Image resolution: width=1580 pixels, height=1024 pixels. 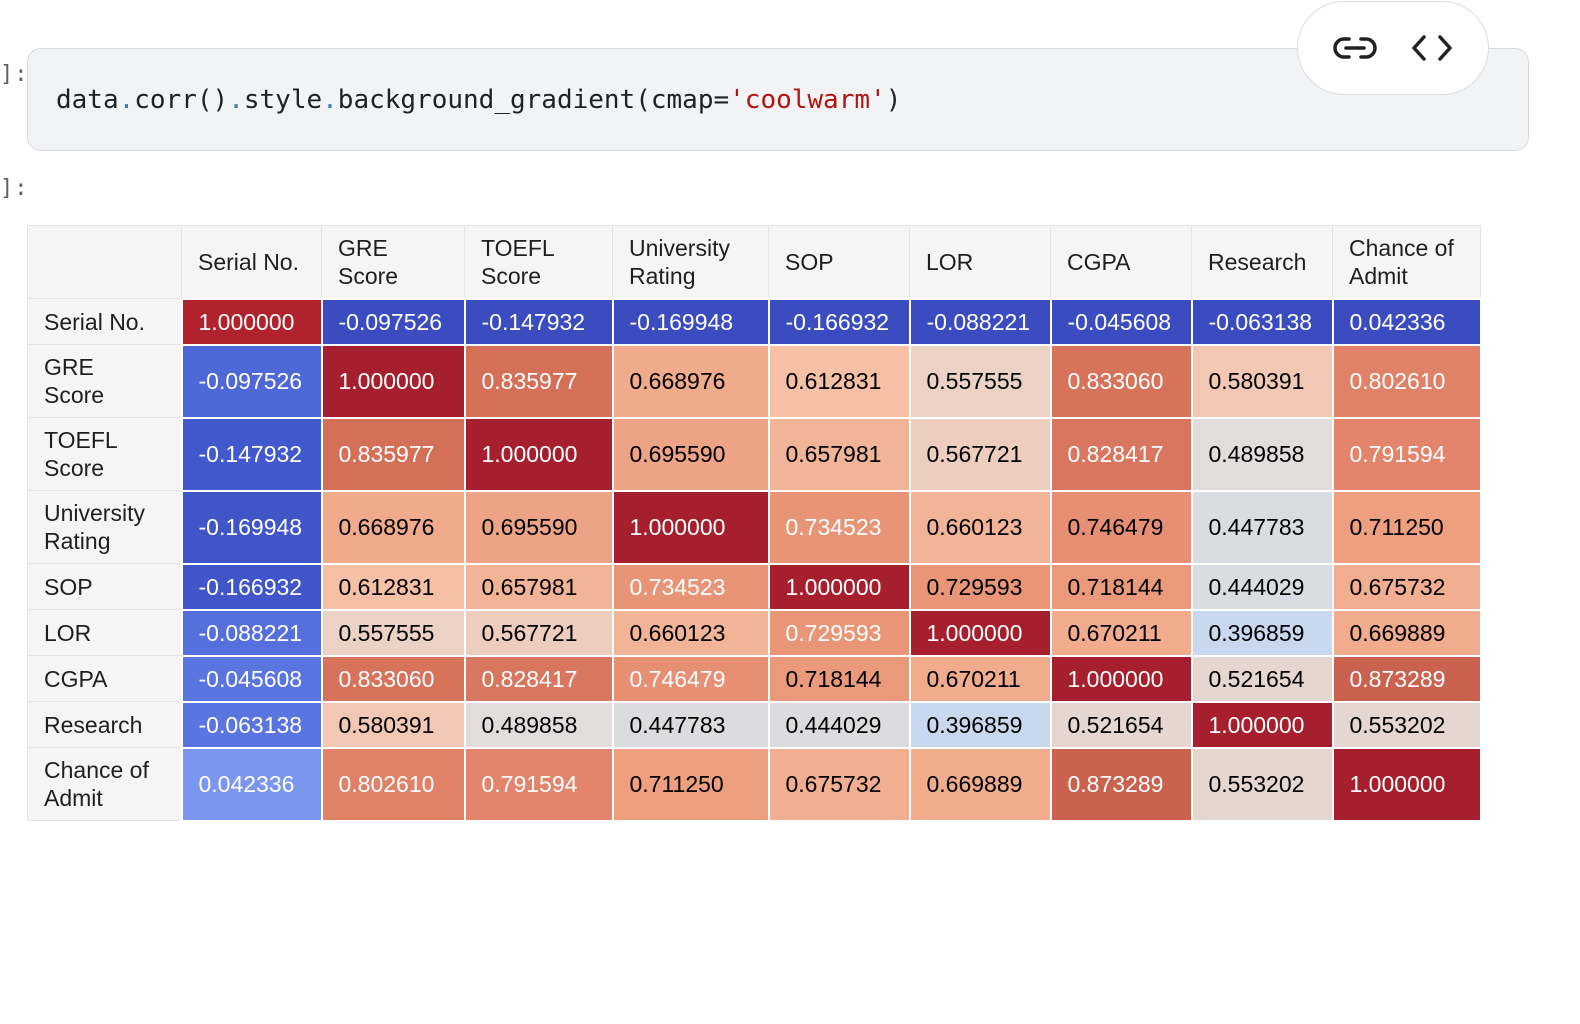 I want to click on index-corner-cell, so click(x=104, y=262).